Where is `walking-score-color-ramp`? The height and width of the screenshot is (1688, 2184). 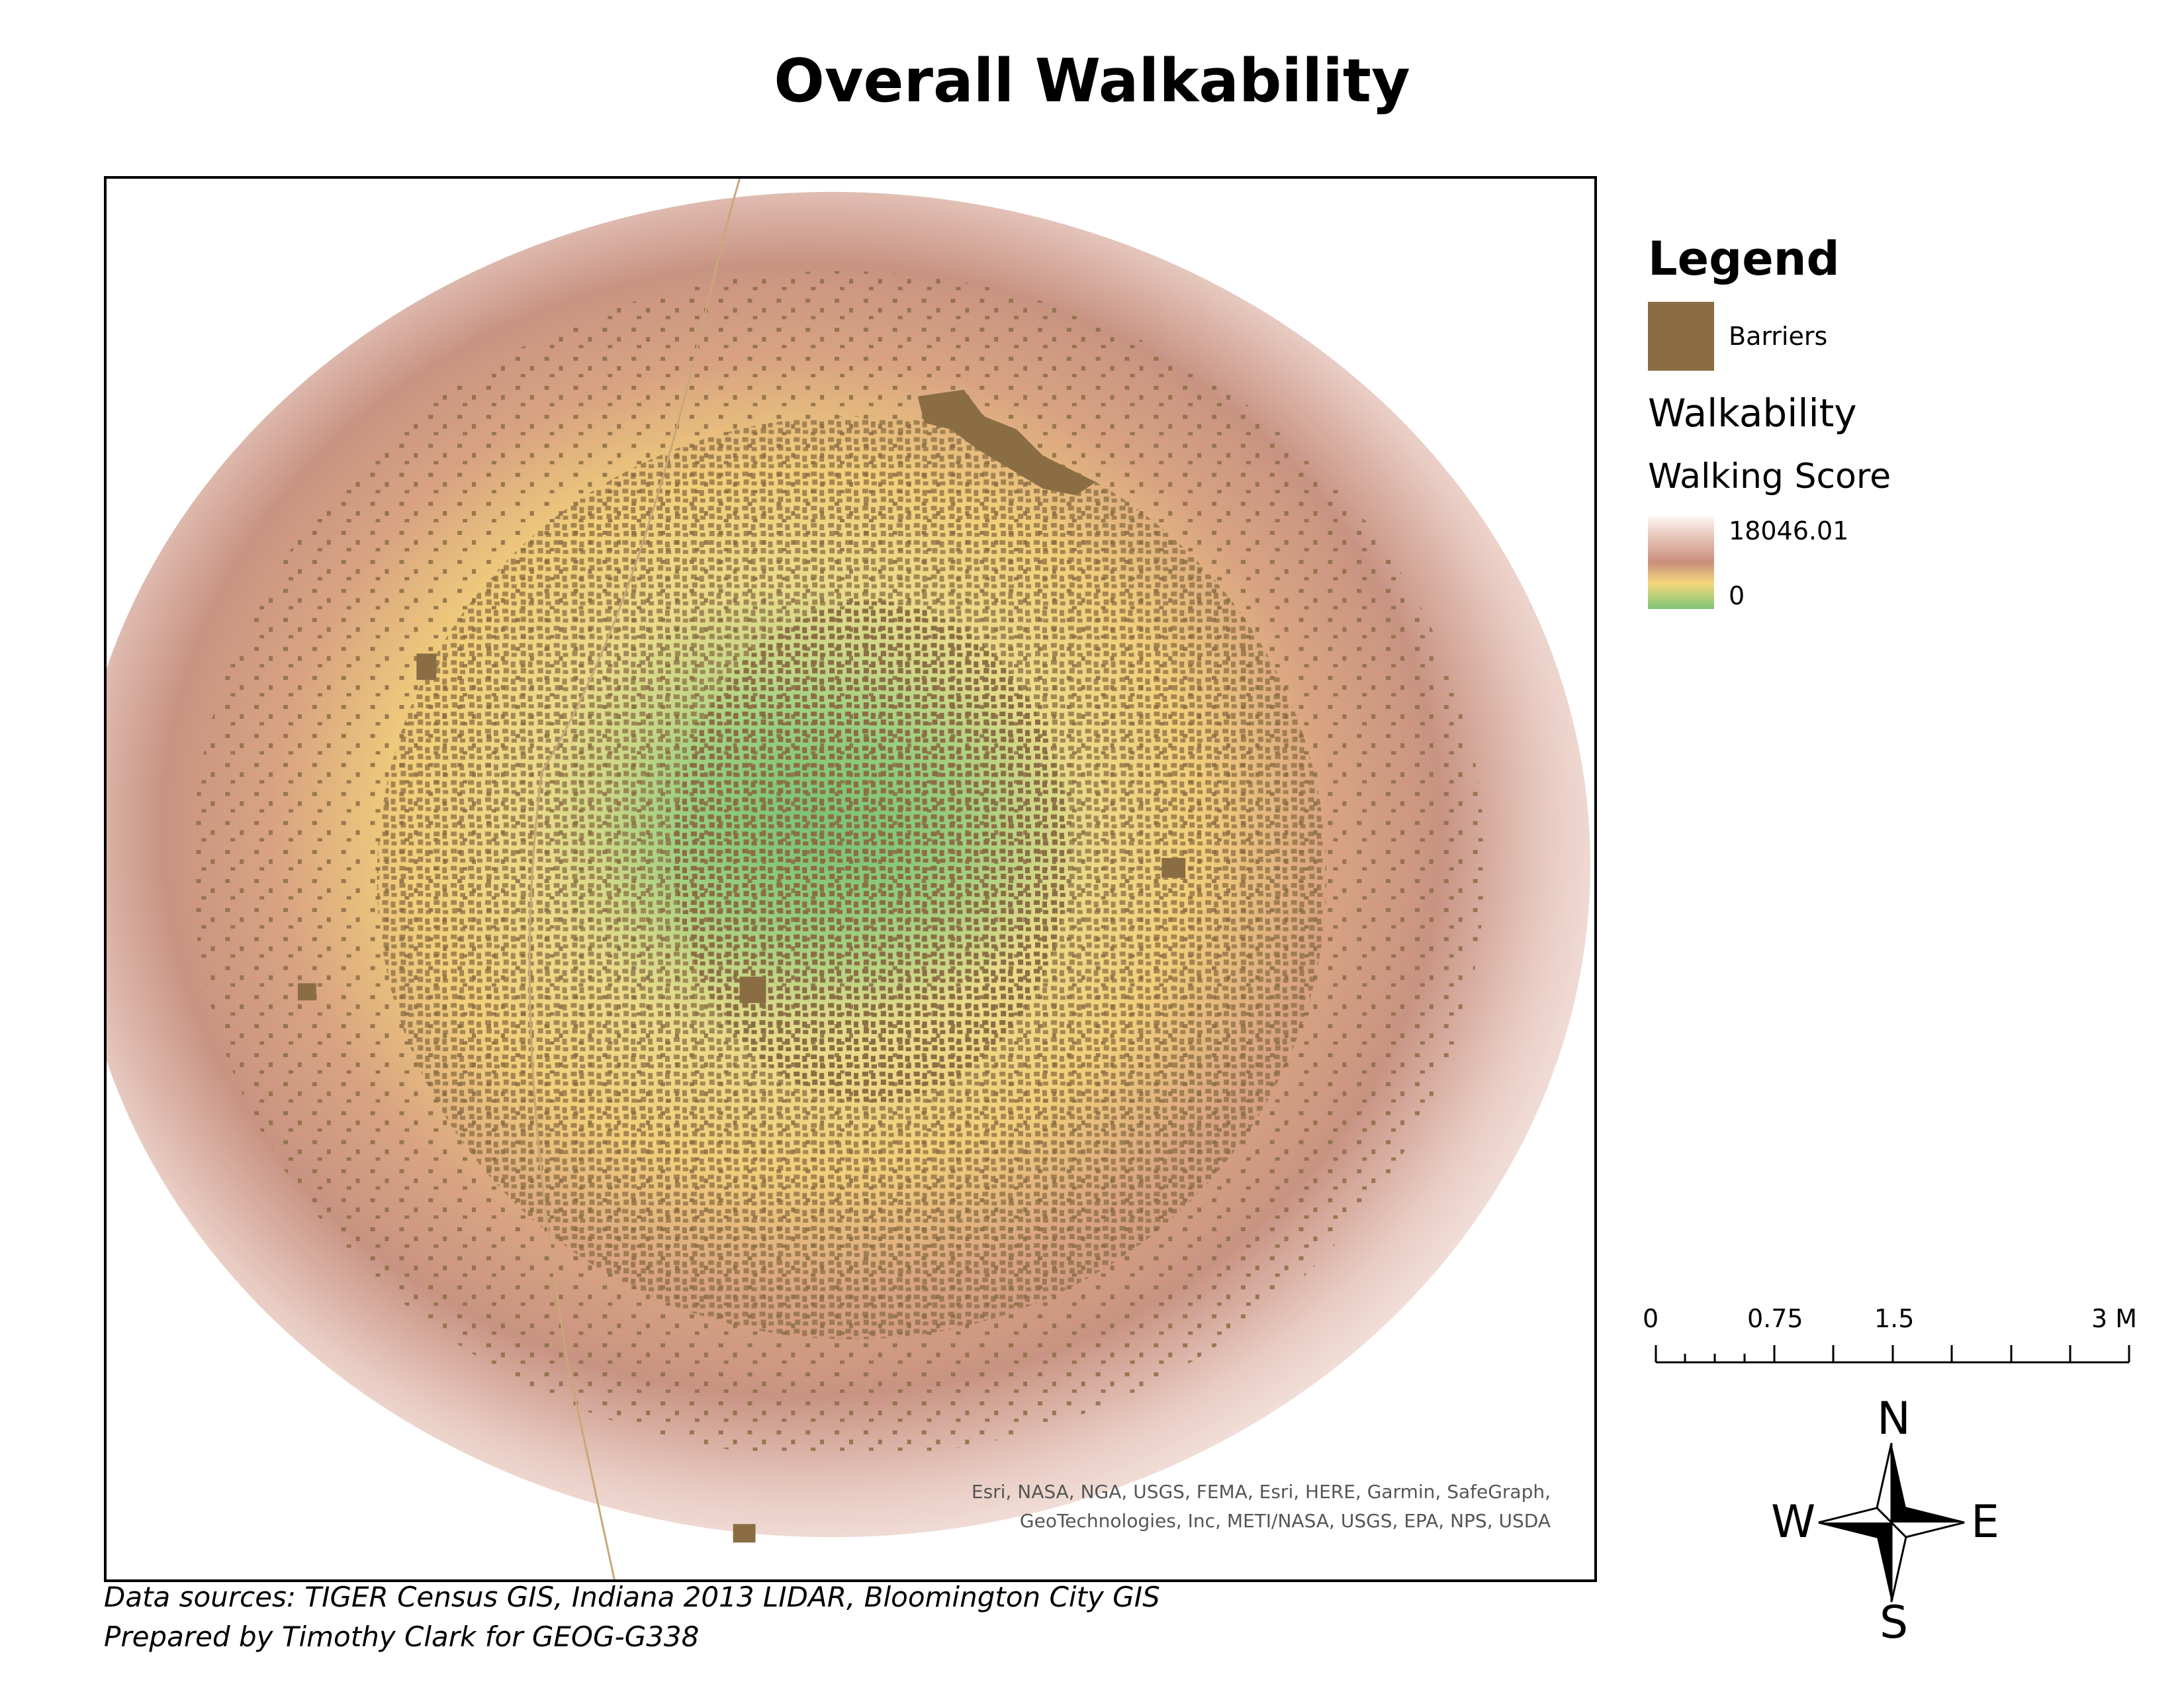 walking-score-color-ramp is located at coordinates (1681, 562).